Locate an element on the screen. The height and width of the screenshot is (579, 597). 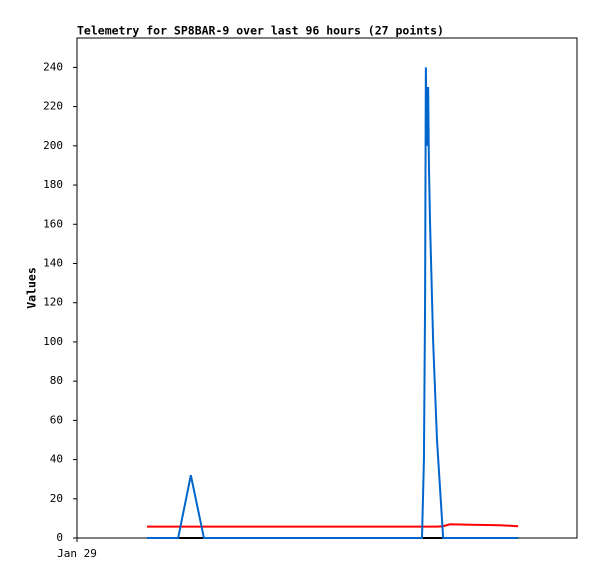
y-axis-label: Values is located at coordinates (32, 288).